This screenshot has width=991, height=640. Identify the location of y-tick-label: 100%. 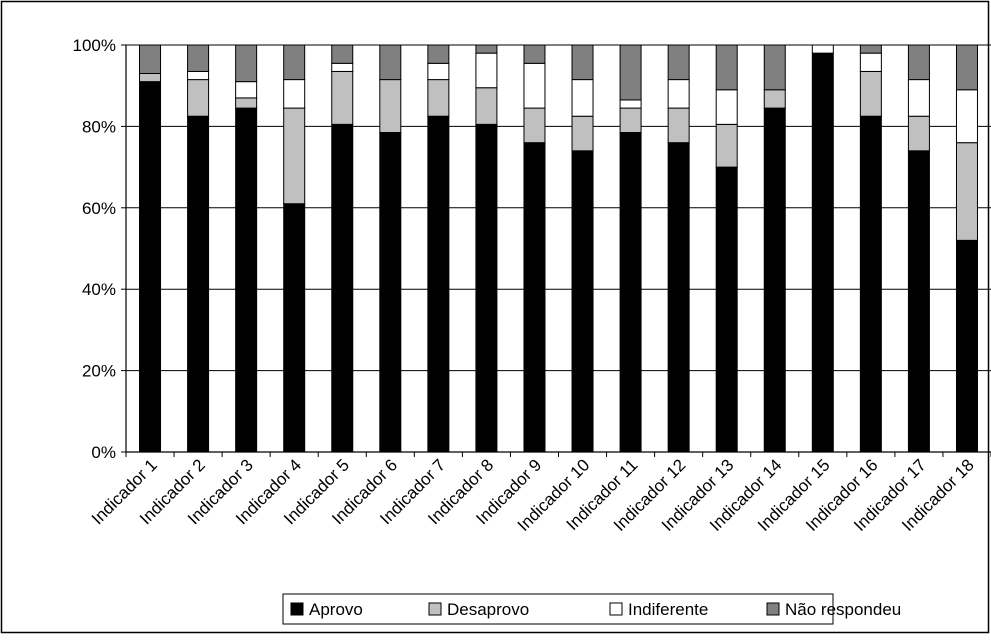
(94, 45).